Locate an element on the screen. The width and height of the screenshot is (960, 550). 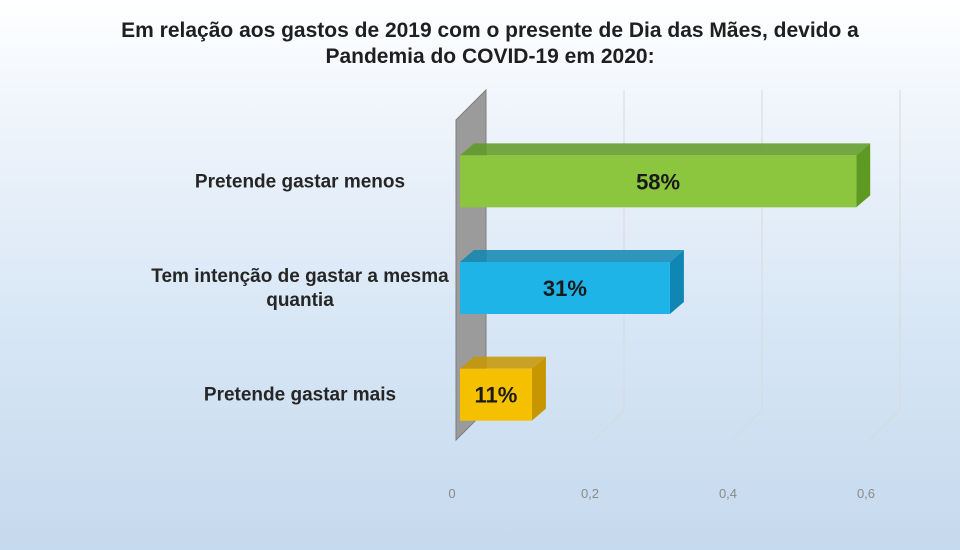
data-label: 58% is located at coordinates (658, 181).